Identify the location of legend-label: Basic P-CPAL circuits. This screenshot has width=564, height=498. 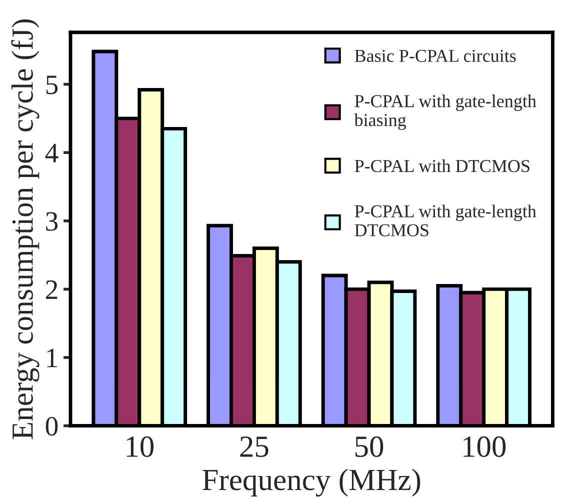
(435, 56).